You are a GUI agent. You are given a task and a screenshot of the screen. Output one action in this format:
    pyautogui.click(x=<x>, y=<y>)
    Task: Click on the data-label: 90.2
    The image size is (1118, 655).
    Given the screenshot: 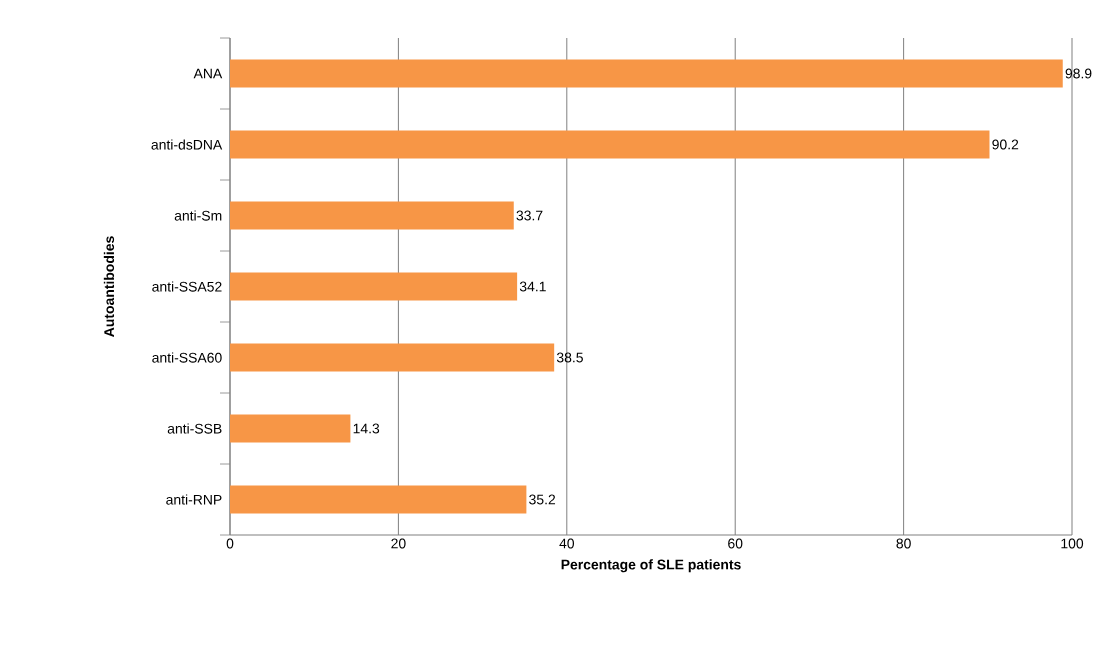 What is the action you would take?
    pyautogui.click(x=1005, y=144)
    